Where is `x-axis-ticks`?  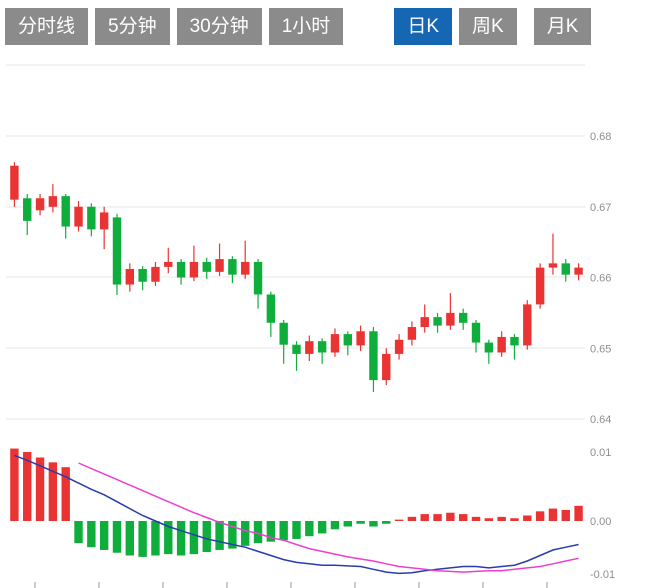 x-axis-ticks is located at coordinates (291, 585).